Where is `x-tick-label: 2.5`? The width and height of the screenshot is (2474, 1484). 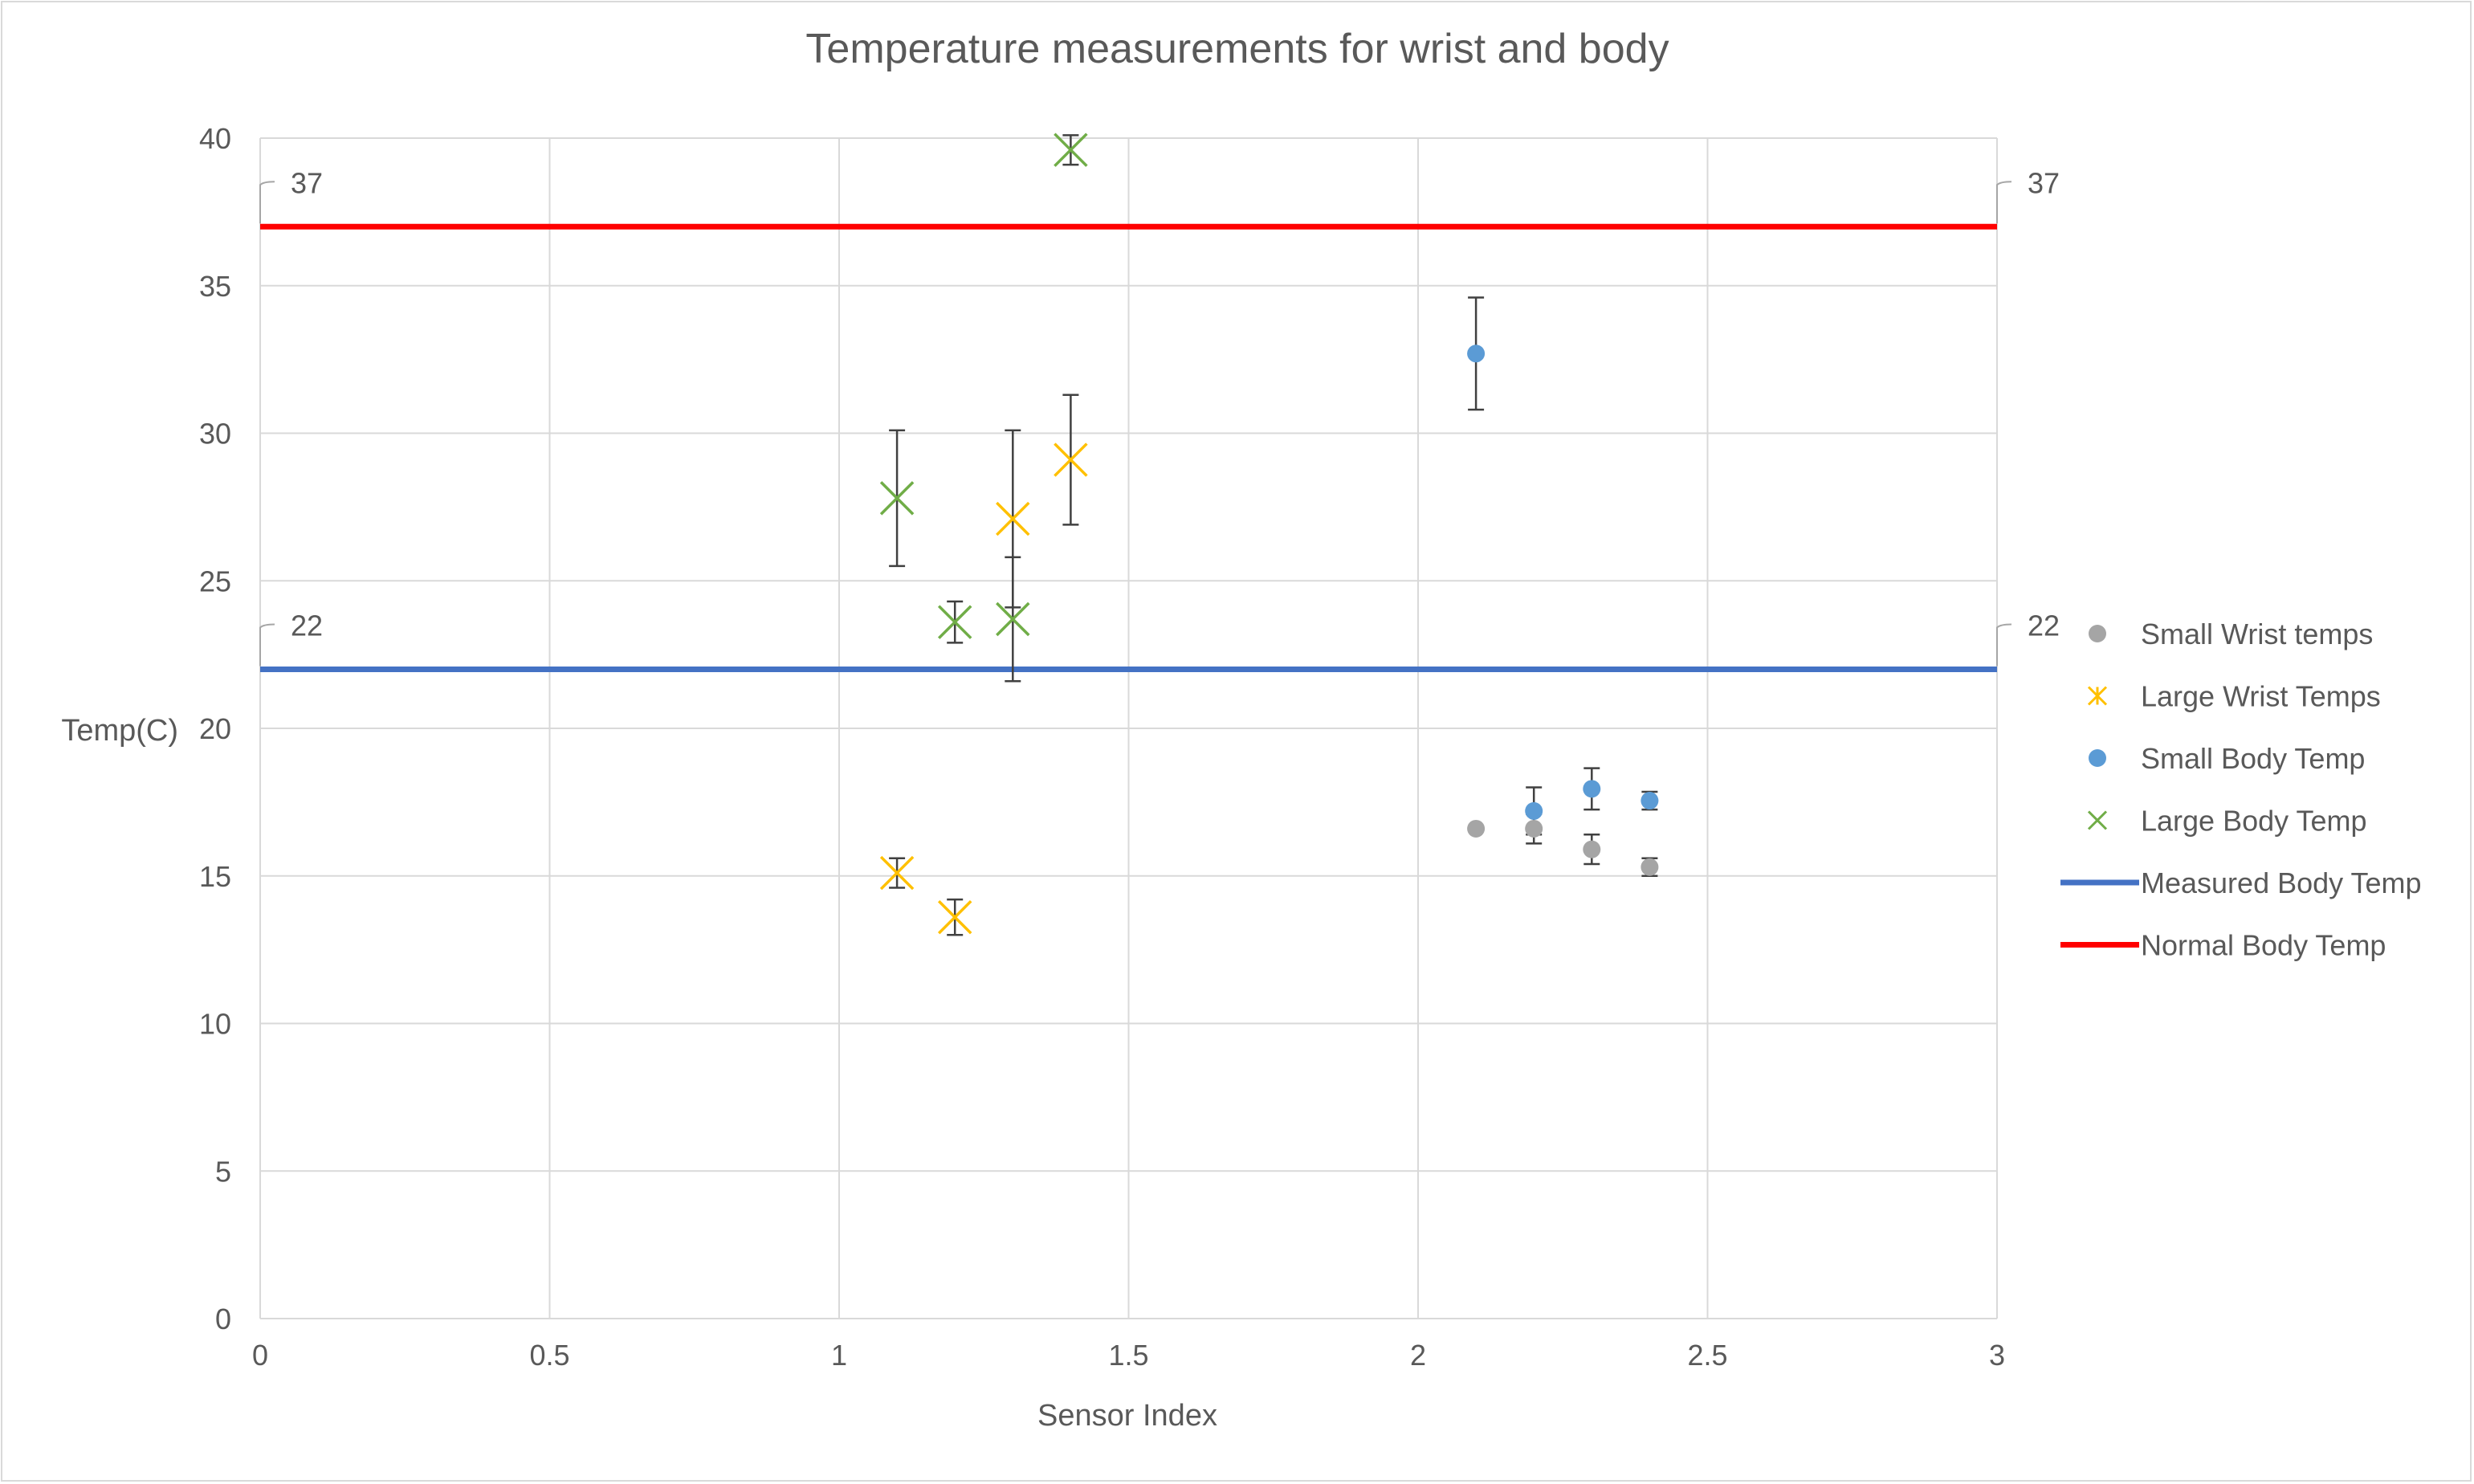
x-tick-label: 2.5 is located at coordinates (1707, 1355).